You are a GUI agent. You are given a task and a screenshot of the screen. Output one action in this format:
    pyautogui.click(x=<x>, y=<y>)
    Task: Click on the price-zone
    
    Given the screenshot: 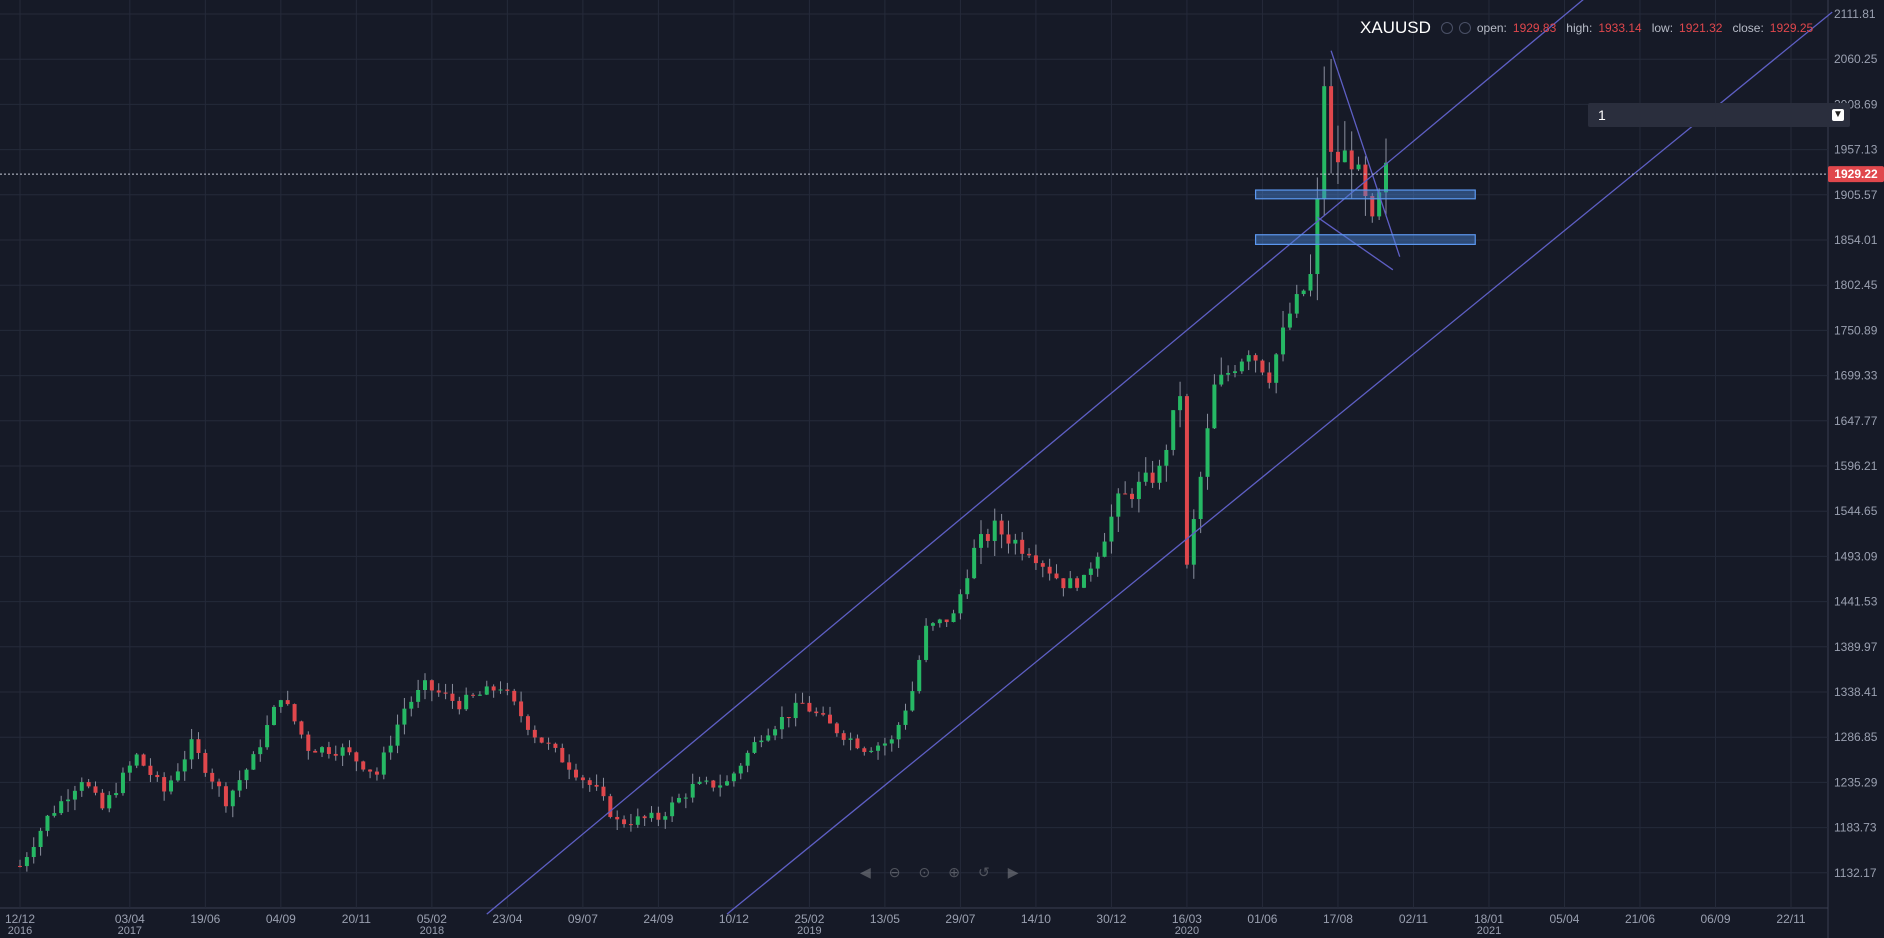 What is the action you would take?
    pyautogui.click(x=1365, y=239)
    